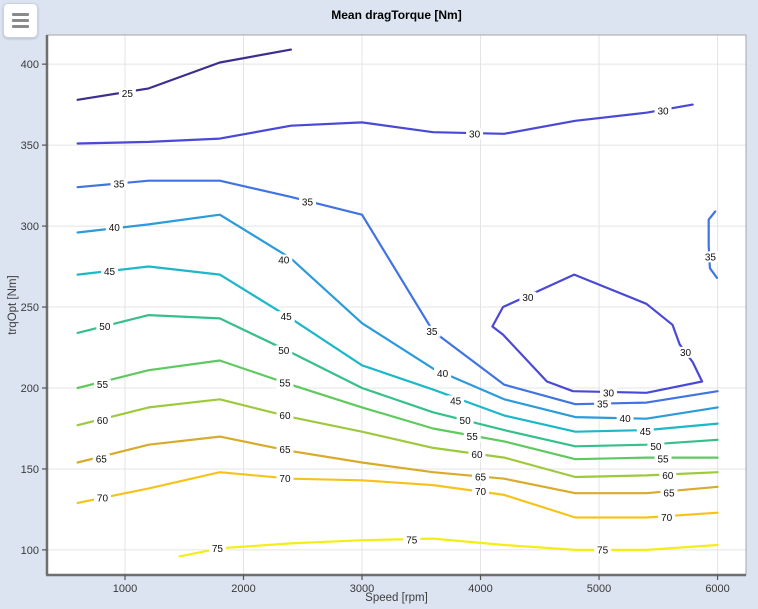 The height and width of the screenshot is (609, 758). I want to click on x-tick-label-5000: 5000, so click(599, 589).